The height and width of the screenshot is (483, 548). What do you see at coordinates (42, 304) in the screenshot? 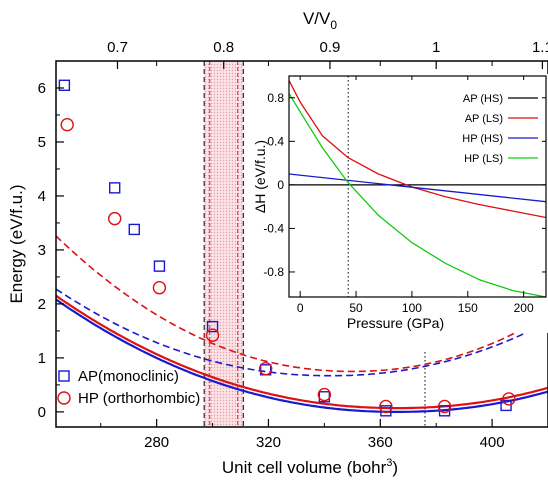
I see `y-tick-label: 2` at bounding box center [42, 304].